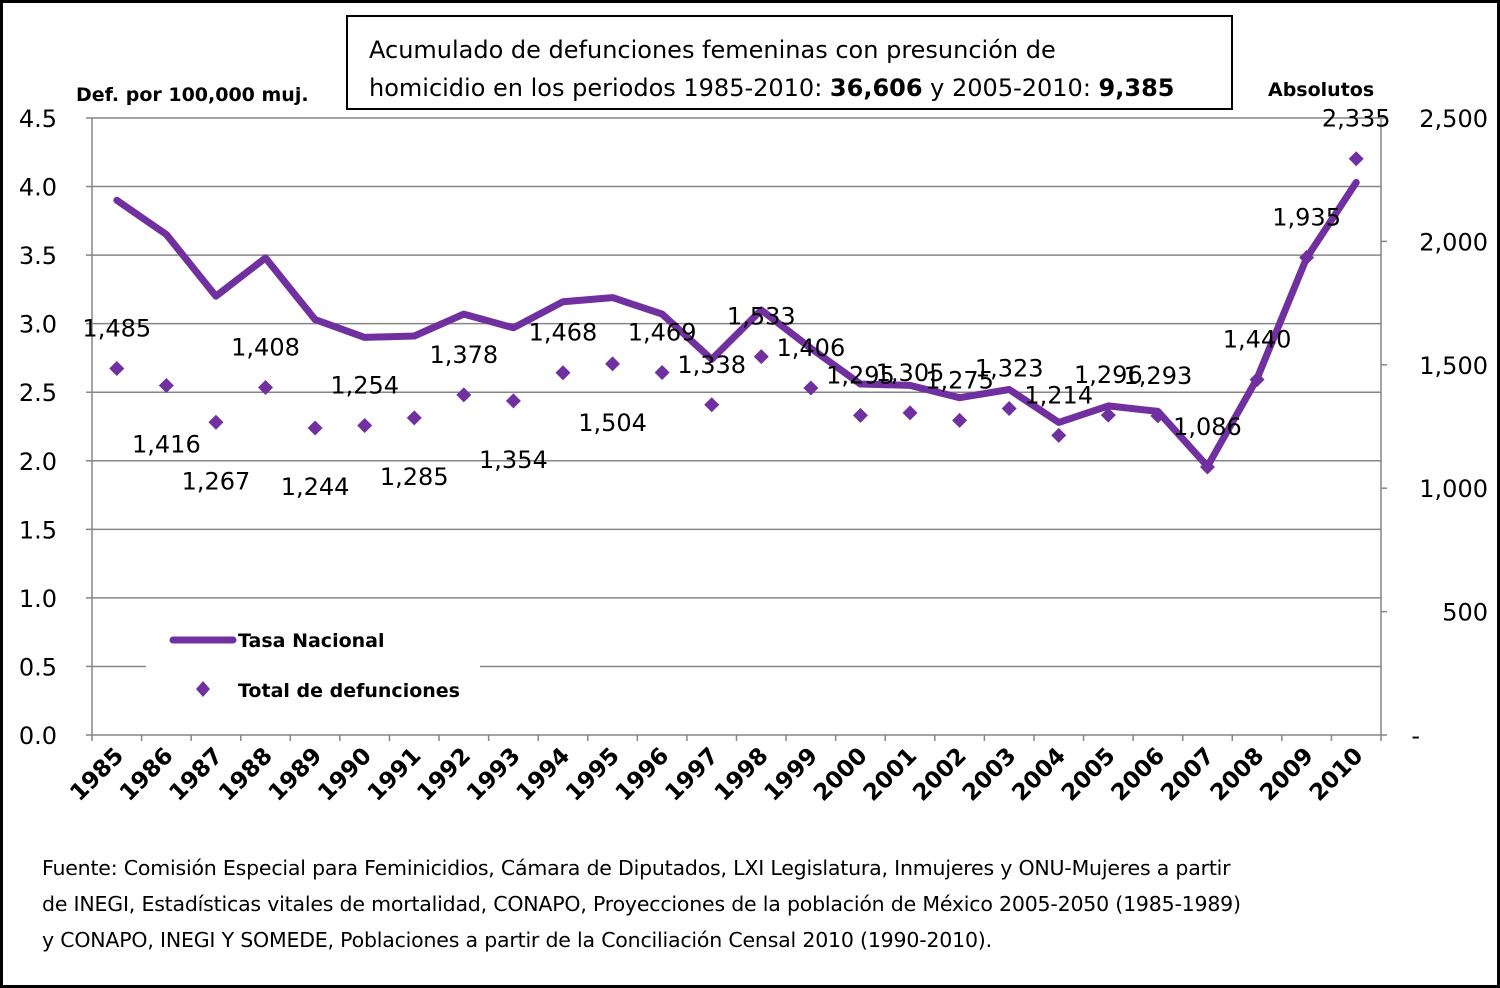  What do you see at coordinates (38, 256) in the screenshot?
I see `left-tick-label: 3.5` at bounding box center [38, 256].